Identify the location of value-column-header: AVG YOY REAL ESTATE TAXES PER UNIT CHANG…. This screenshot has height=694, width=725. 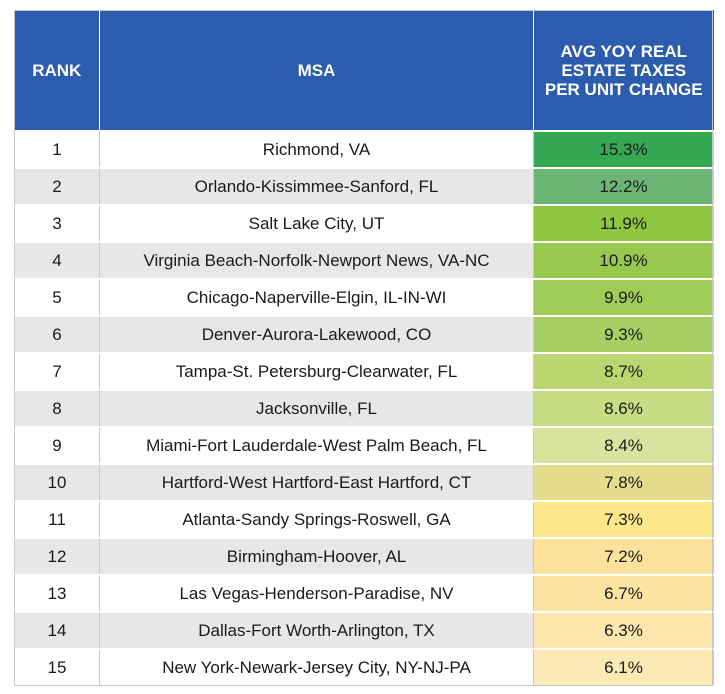
(623, 70).